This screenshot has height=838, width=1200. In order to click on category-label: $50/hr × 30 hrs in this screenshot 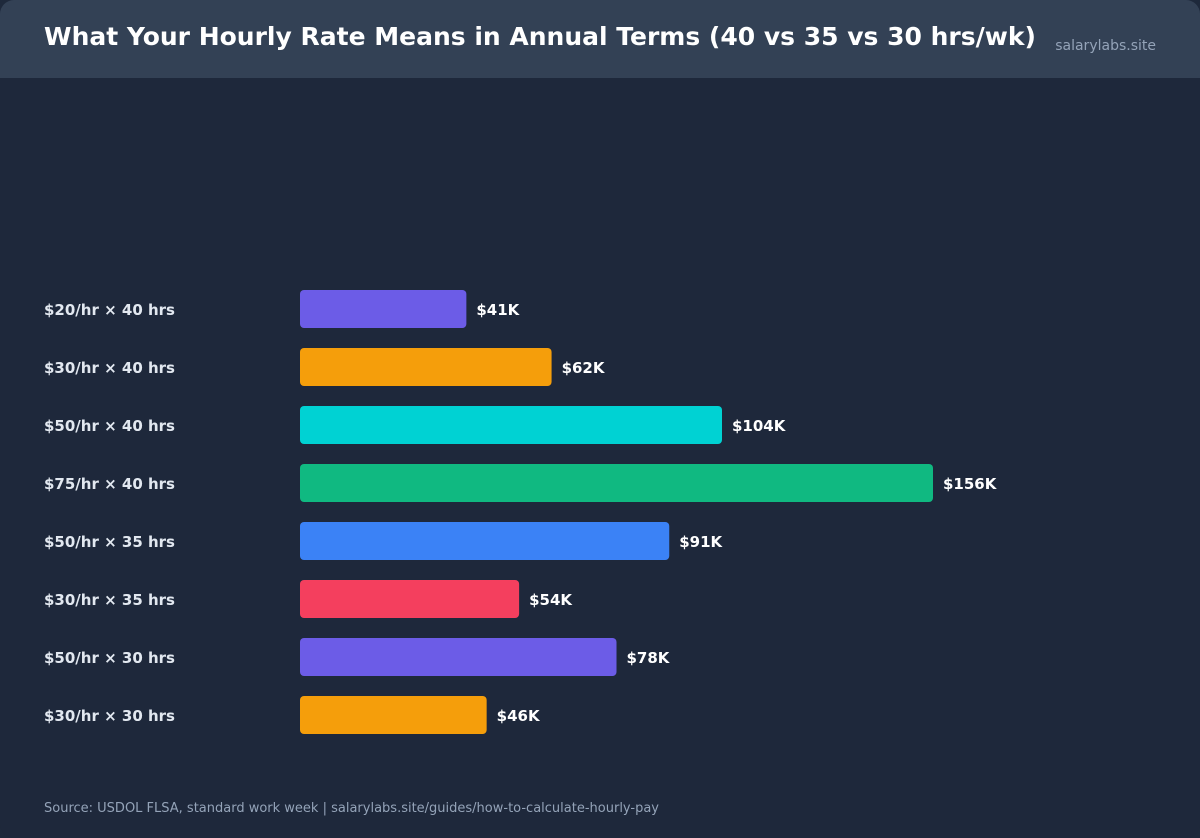, I will do `click(109, 658)`.